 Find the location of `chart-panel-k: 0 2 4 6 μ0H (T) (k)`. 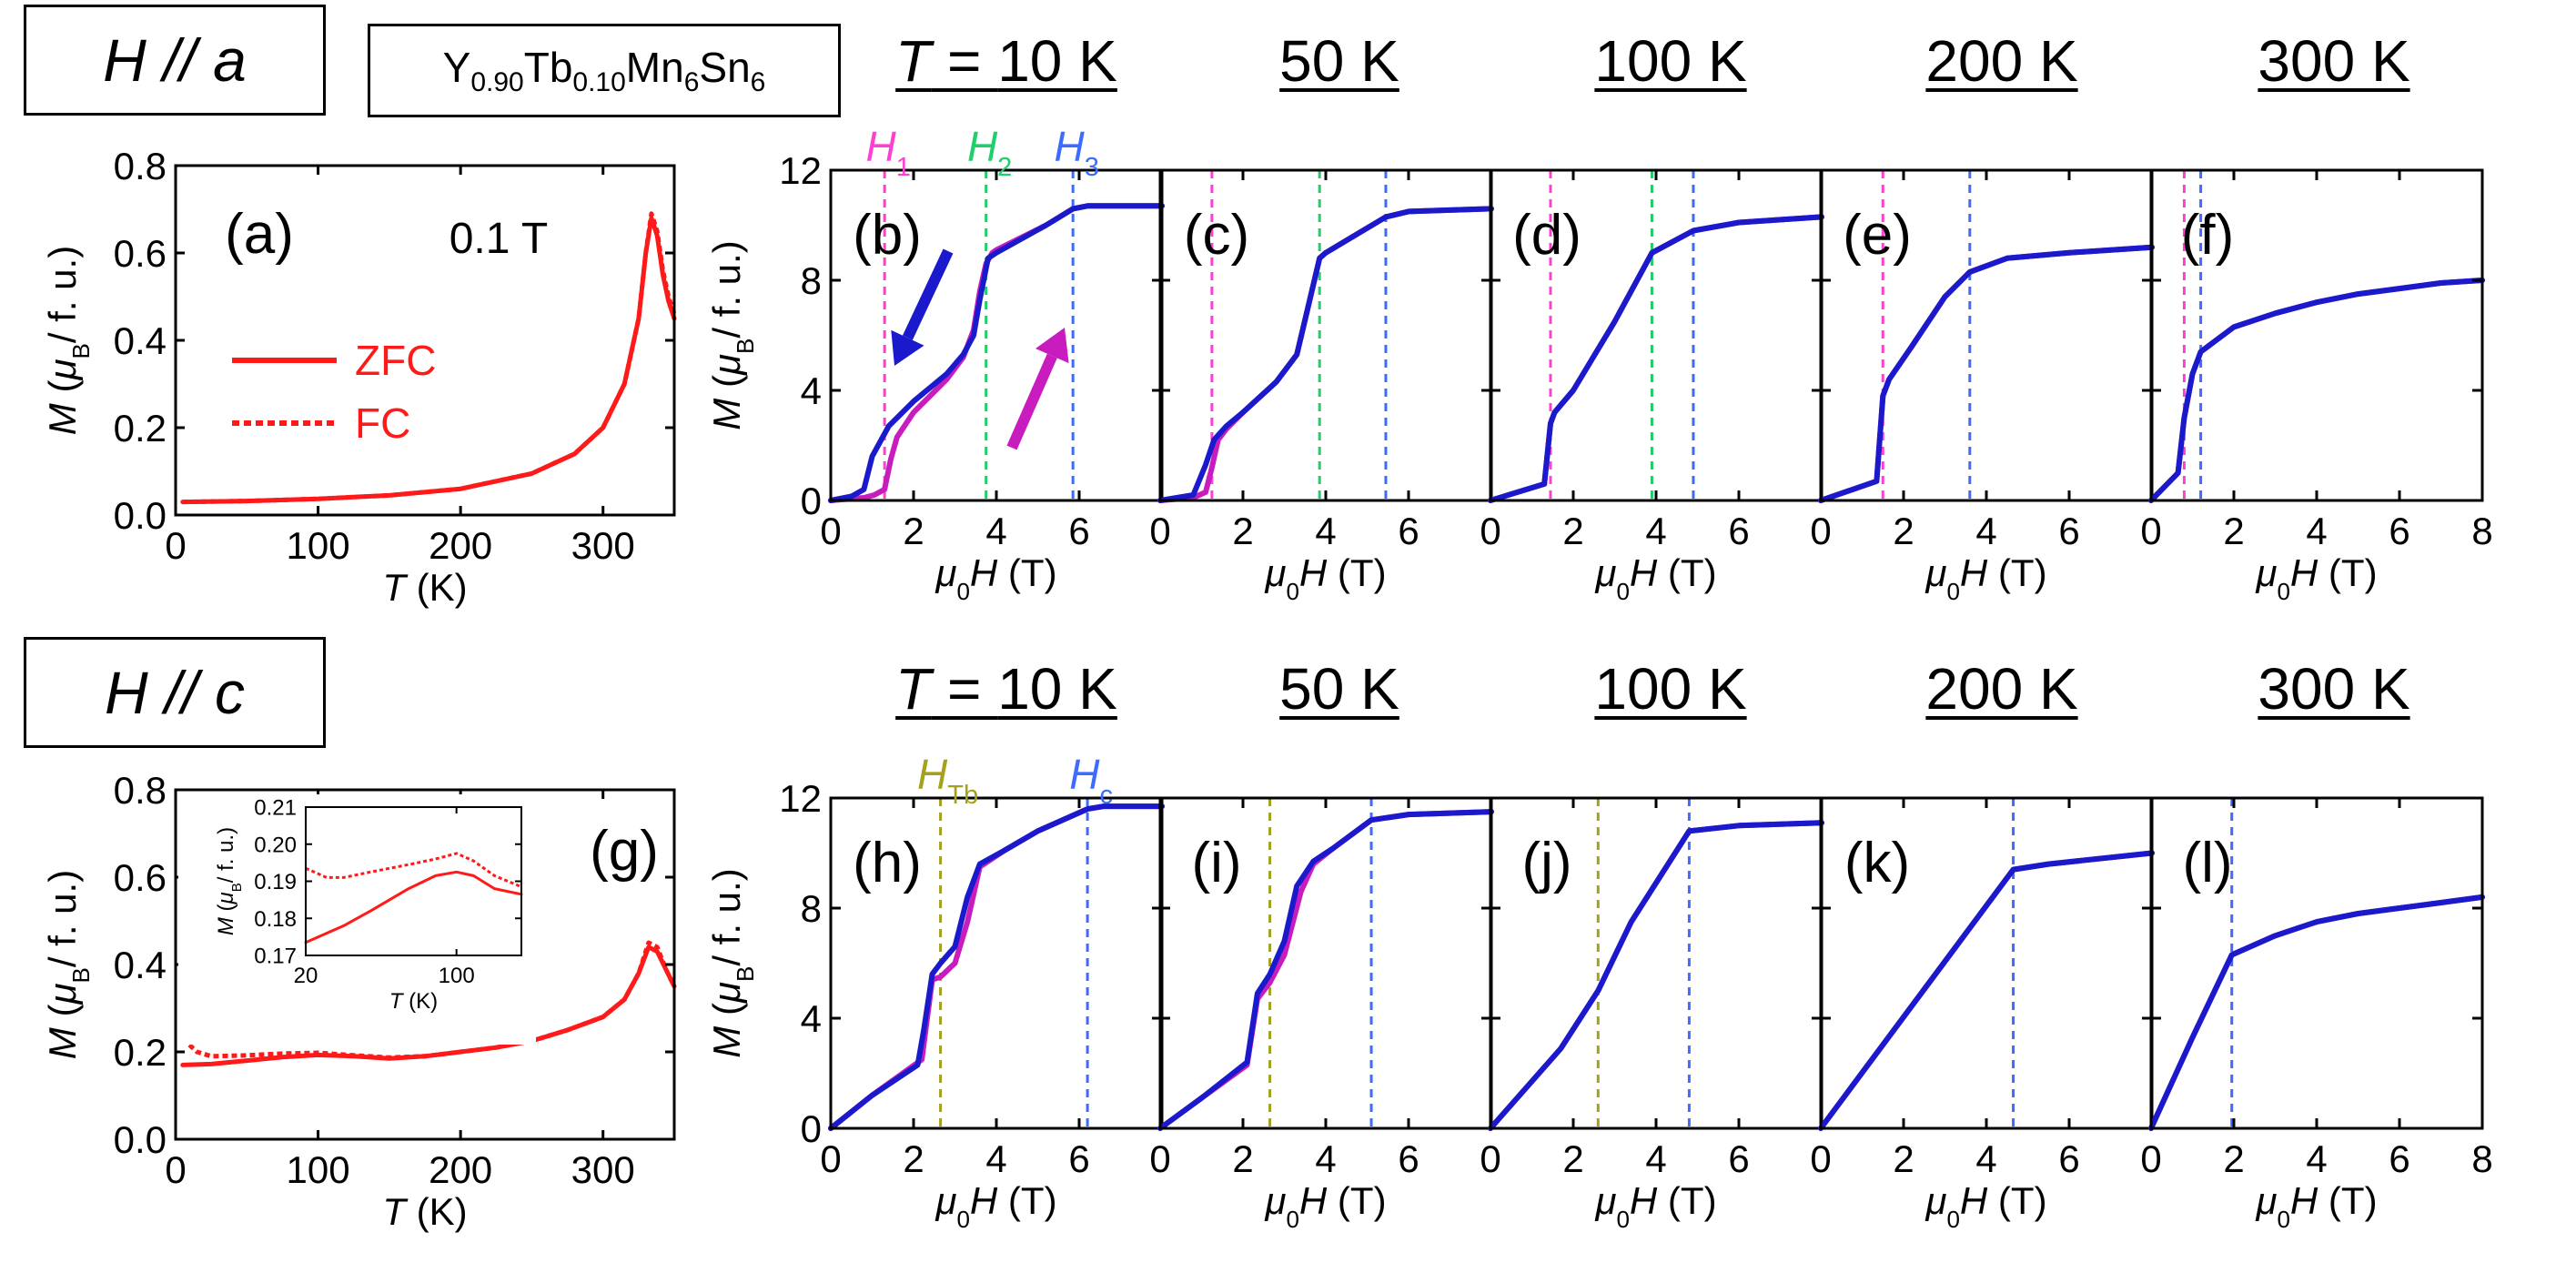

chart-panel-k: 0 2 4 6 μ0H (T) (k) is located at coordinates (1982, 1015).